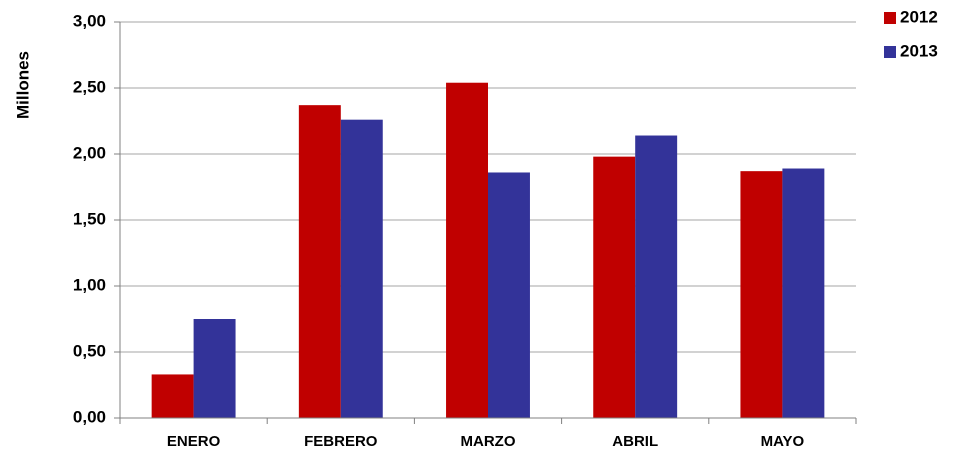 The width and height of the screenshot is (972, 453). I want to click on x-tick-label: MARZO, so click(488, 441).